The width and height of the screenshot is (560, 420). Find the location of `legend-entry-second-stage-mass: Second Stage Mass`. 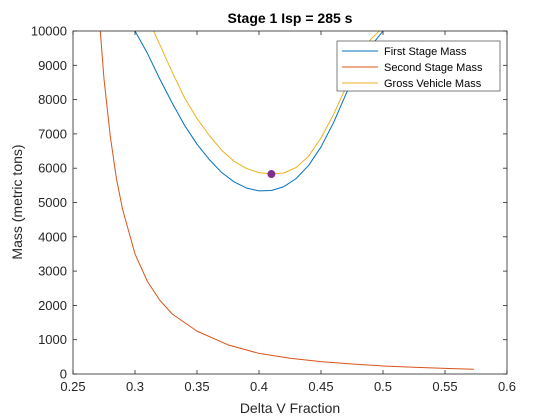

legend-entry-second-stage-mass: Second Stage Mass is located at coordinates (412, 68).